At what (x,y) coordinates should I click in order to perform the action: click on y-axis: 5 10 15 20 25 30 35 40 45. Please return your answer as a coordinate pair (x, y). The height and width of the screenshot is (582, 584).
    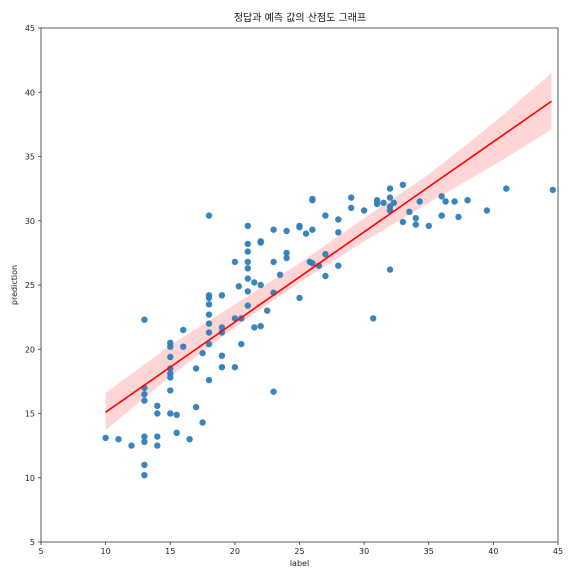
    Looking at the image, I should click on (33, 285).